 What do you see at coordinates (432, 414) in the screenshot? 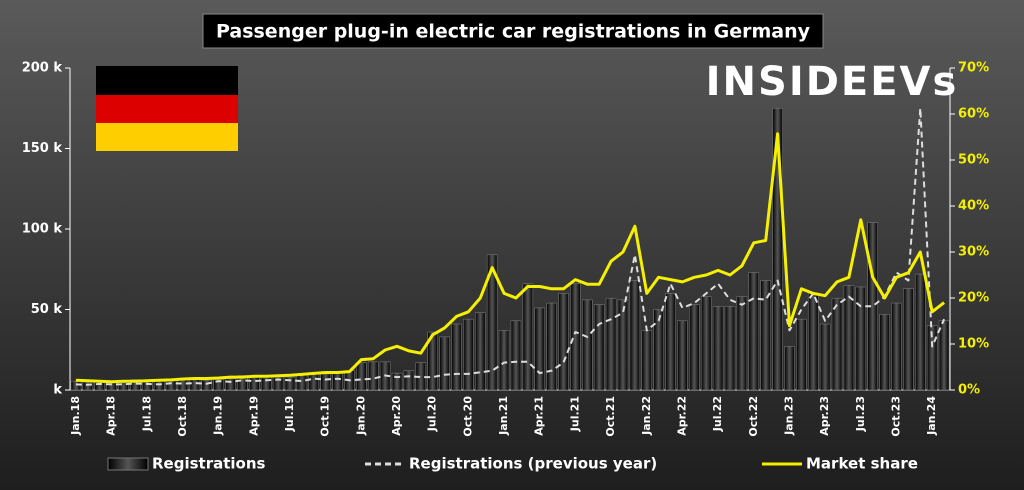
I see `x-tick-label: Jul.20` at bounding box center [432, 414].